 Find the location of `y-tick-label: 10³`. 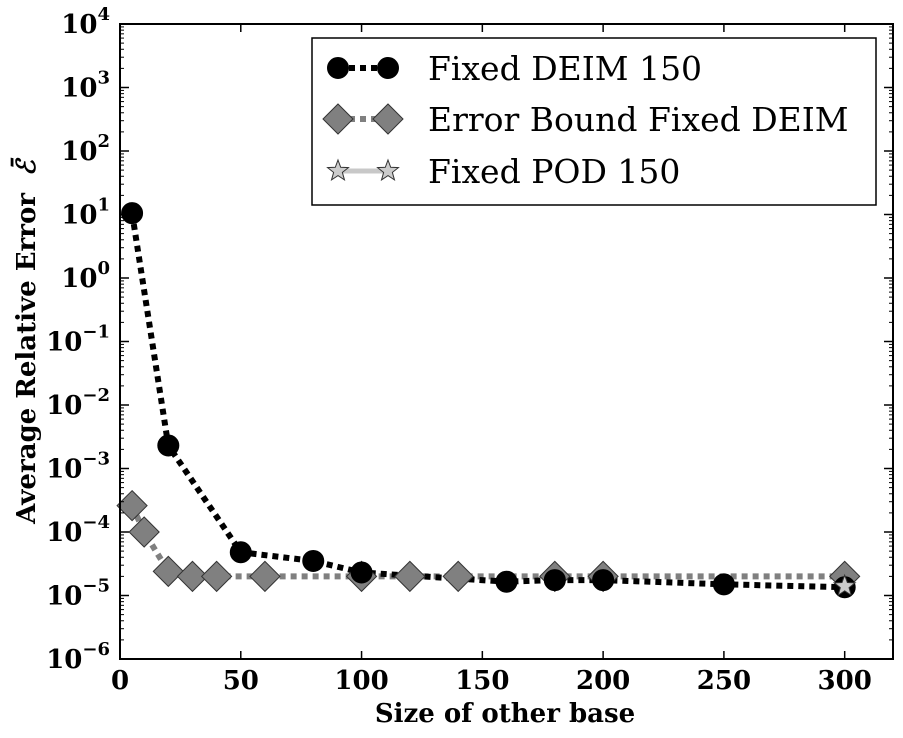

y-tick-label: 10³ is located at coordinates (85, 86).